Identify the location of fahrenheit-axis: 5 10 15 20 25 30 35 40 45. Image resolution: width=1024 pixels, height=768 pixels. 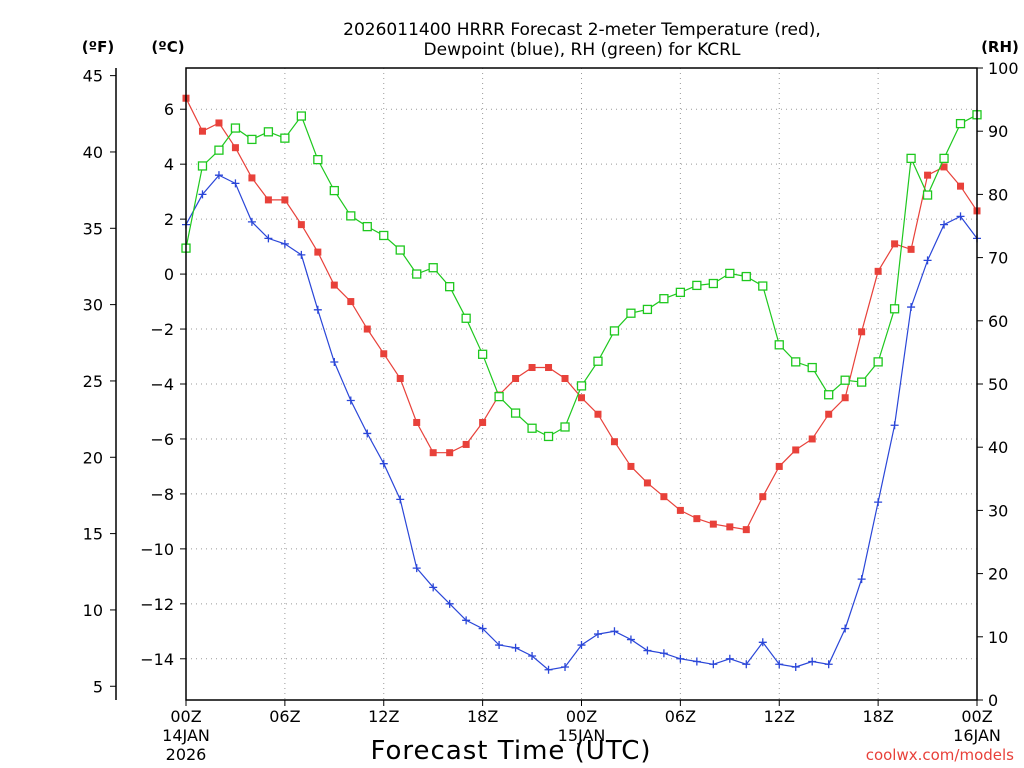
(100, 383).